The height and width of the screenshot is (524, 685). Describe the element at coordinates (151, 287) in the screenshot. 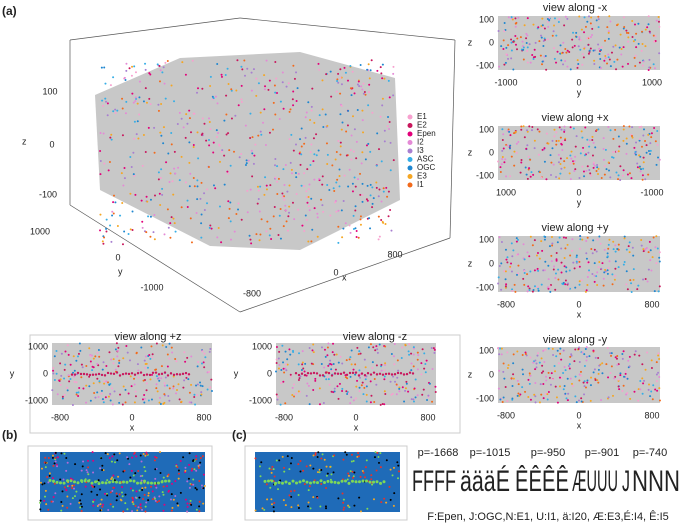

I see `y-tick-label: -1000` at that location.